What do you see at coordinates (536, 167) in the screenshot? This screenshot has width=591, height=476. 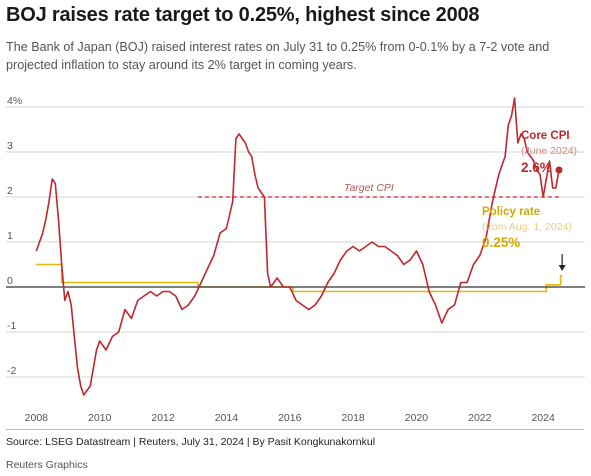 I see `core-cpi-value-label: 2.6%` at bounding box center [536, 167].